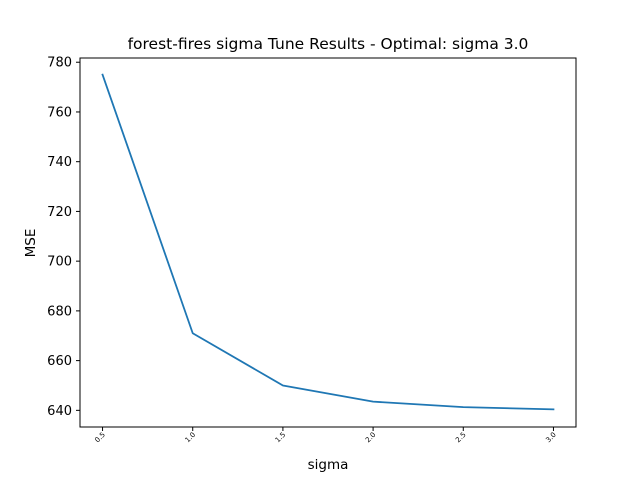 Image resolution: width=640 pixels, height=480 pixels. What do you see at coordinates (59, 63) in the screenshot?
I see `y-tick-label: 780` at bounding box center [59, 63].